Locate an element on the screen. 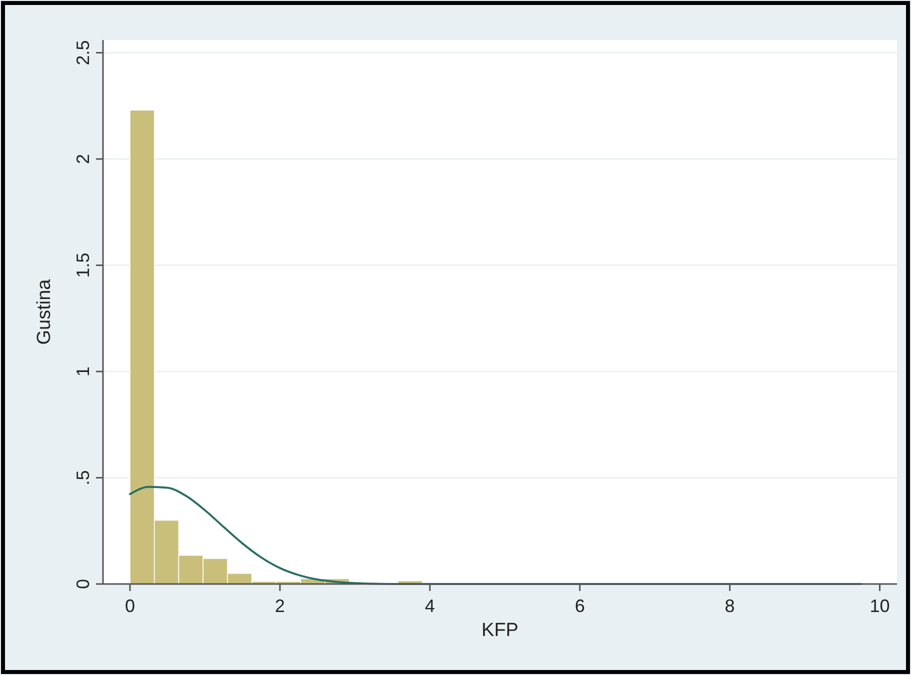 This screenshot has width=911, height=675. x-axis-title: KFP is located at coordinates (500, 630).